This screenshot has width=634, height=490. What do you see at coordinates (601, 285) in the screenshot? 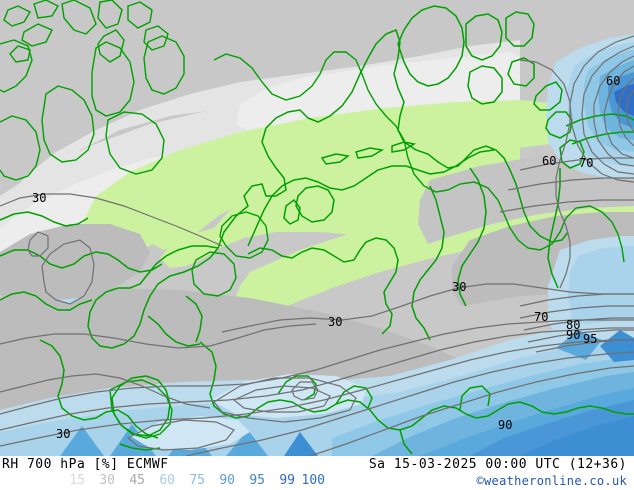
I see `fill-moist-e2` at bounding box center [601, 285].